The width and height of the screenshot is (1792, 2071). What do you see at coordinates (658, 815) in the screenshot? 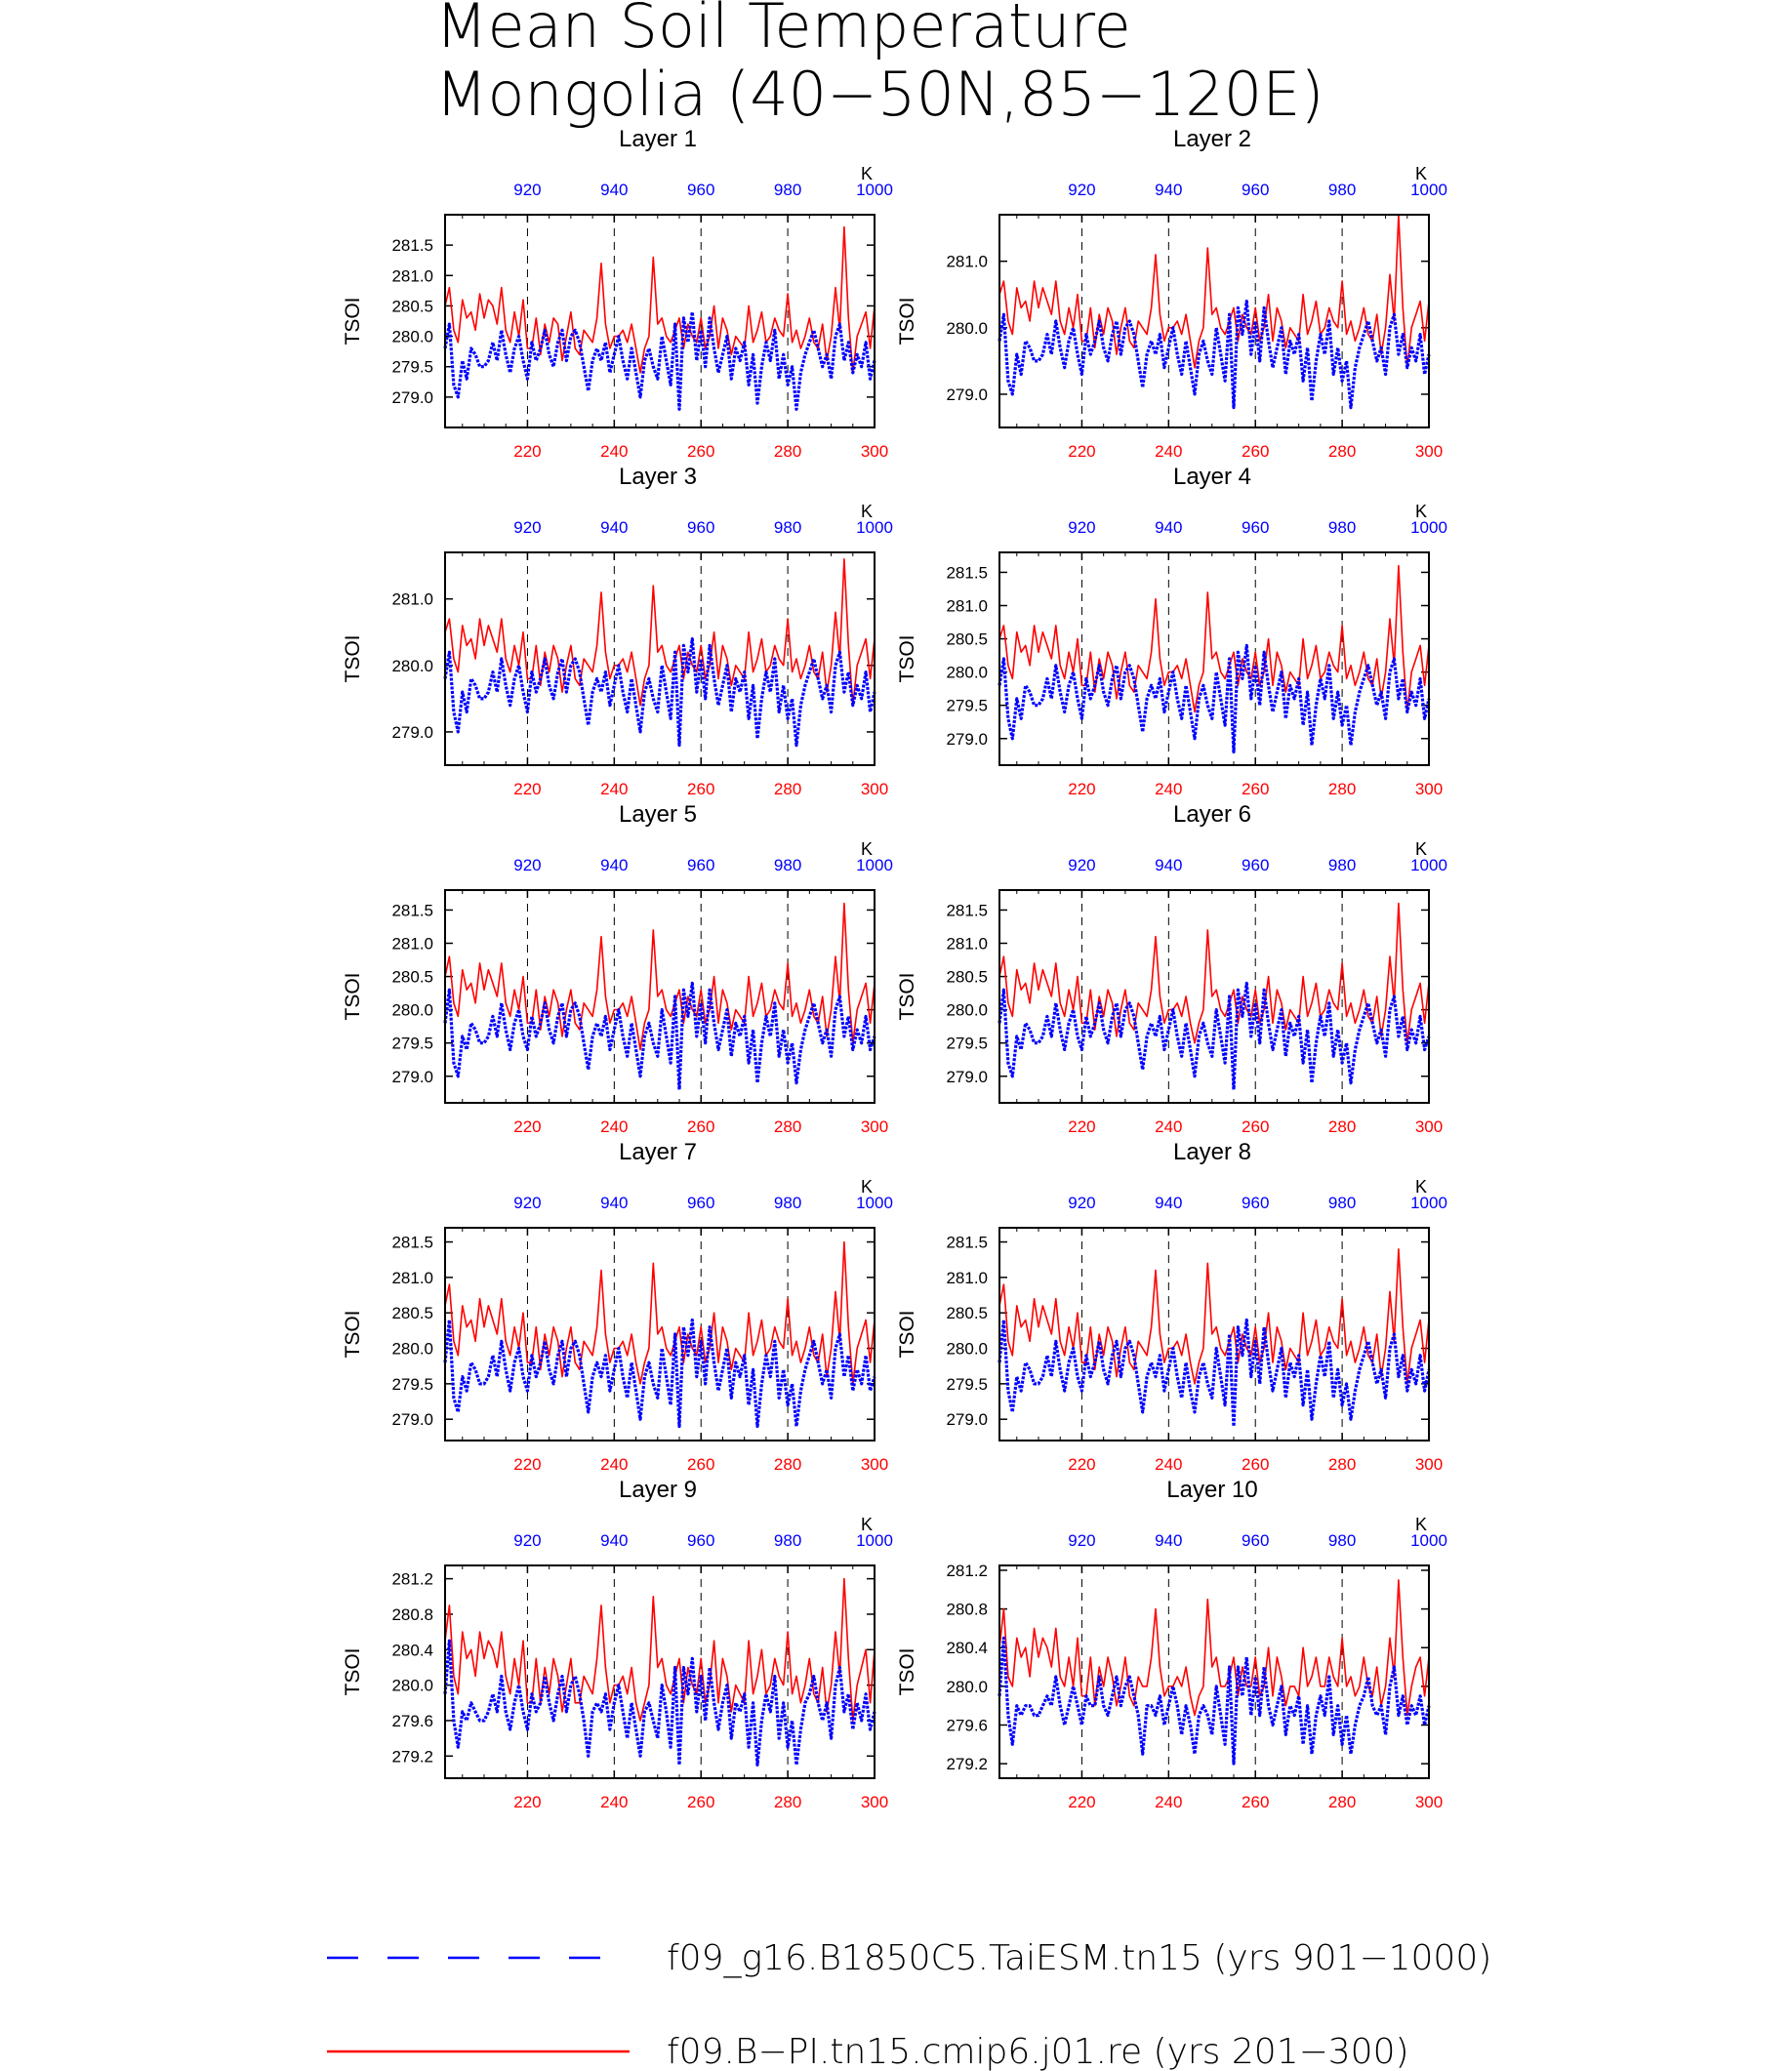
I see `panel-title: Layer 5` at bounding box center [658, 815].